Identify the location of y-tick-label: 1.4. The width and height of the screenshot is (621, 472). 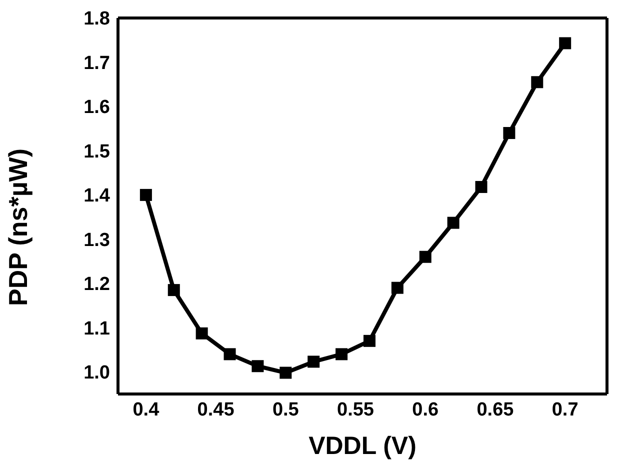
(97, 196).